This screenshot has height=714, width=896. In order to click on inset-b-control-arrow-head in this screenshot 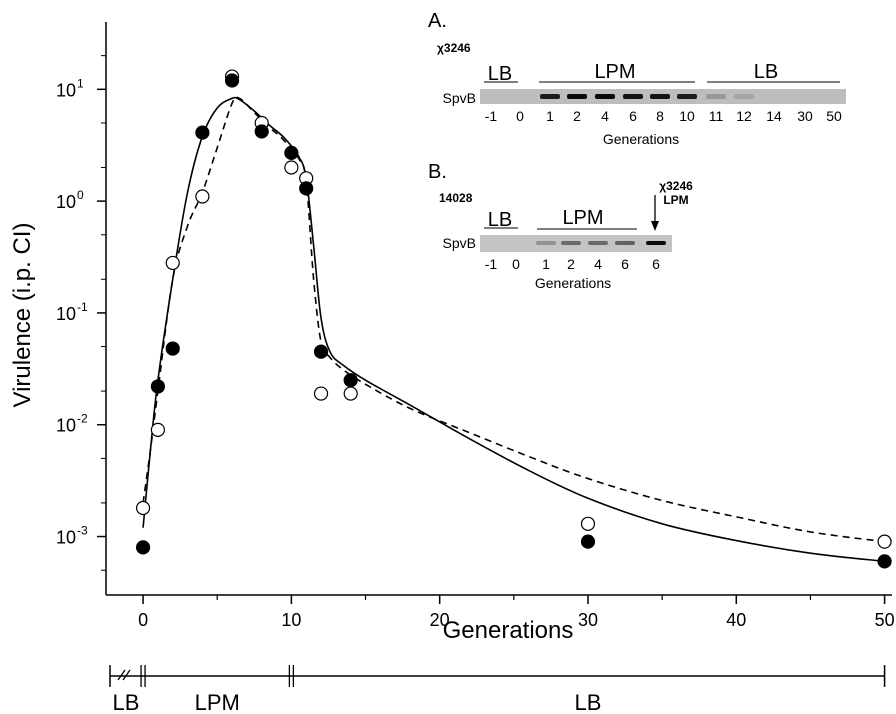, I will do `click(655, 226)`.